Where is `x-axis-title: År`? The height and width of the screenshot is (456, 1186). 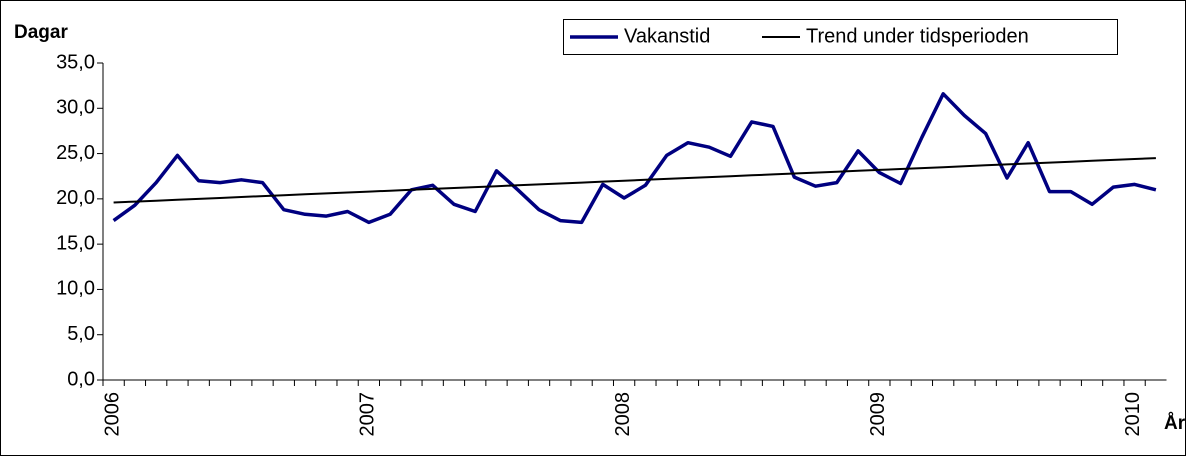
x-axis-title: År is located at coordinates (1175, 423).